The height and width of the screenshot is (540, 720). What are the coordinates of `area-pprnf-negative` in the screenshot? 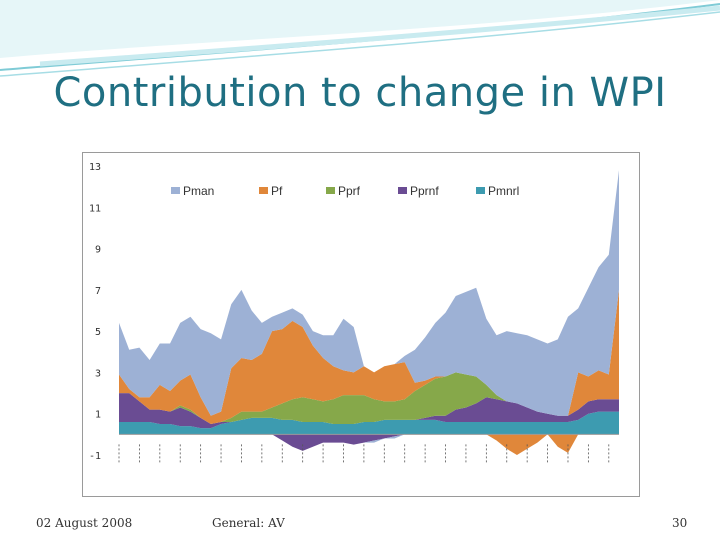 It's located at (369, 442).